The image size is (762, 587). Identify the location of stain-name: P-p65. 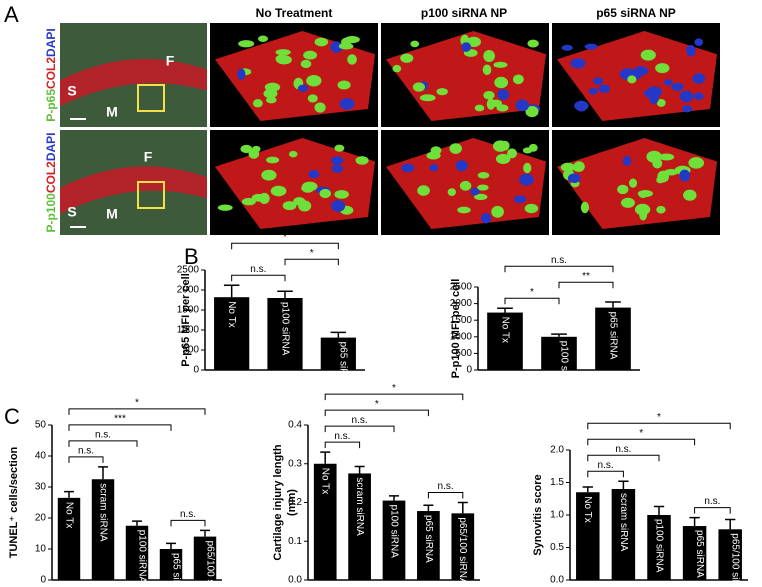
(51, 105).